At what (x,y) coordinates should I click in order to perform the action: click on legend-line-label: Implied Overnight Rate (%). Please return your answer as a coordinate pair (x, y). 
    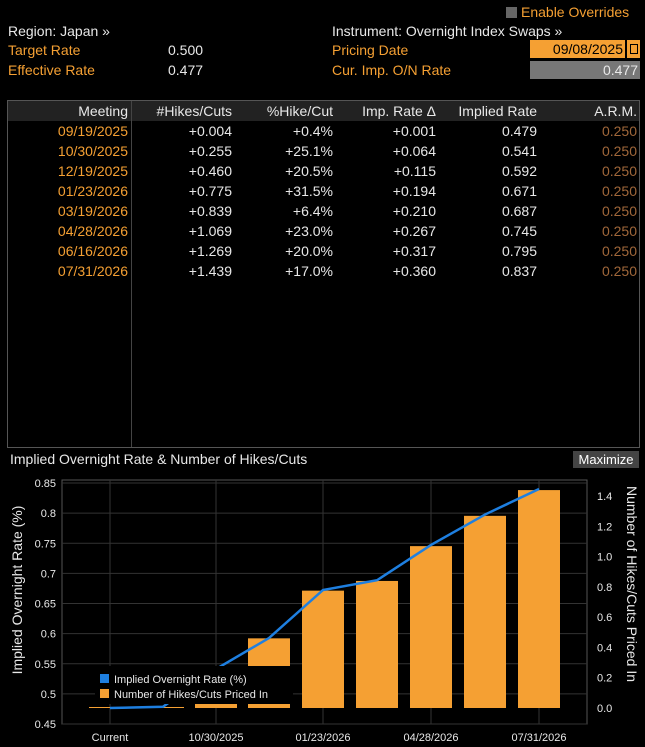
    Looking at the image, I should click on (180, 680).